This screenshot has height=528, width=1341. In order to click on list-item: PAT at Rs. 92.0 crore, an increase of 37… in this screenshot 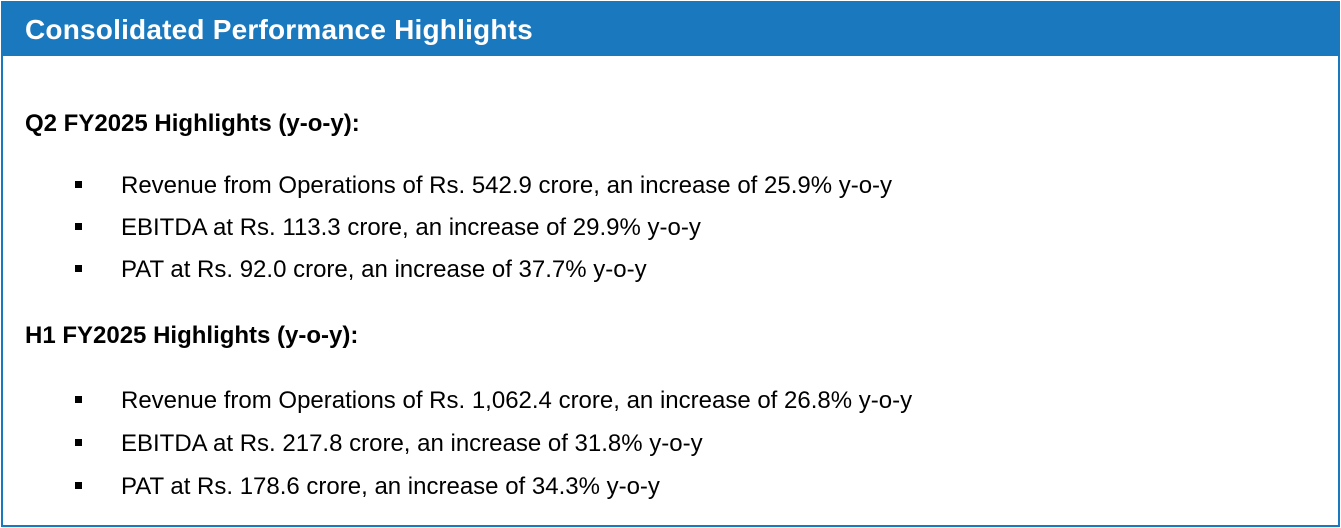, I will do `click(384, 269)`.